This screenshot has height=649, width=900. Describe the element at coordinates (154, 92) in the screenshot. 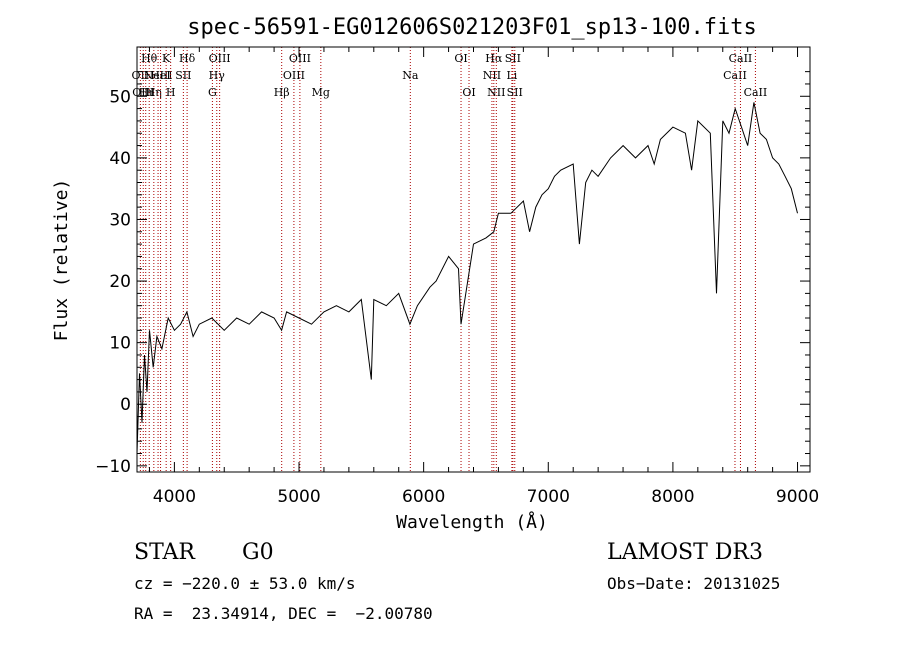

I see `spectral-line-label: Hη` at that location.